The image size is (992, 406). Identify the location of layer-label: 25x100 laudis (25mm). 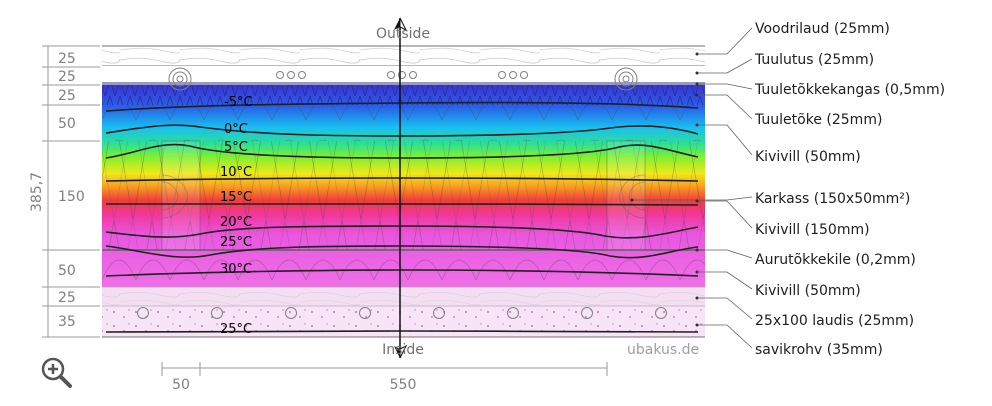
(834, 321).